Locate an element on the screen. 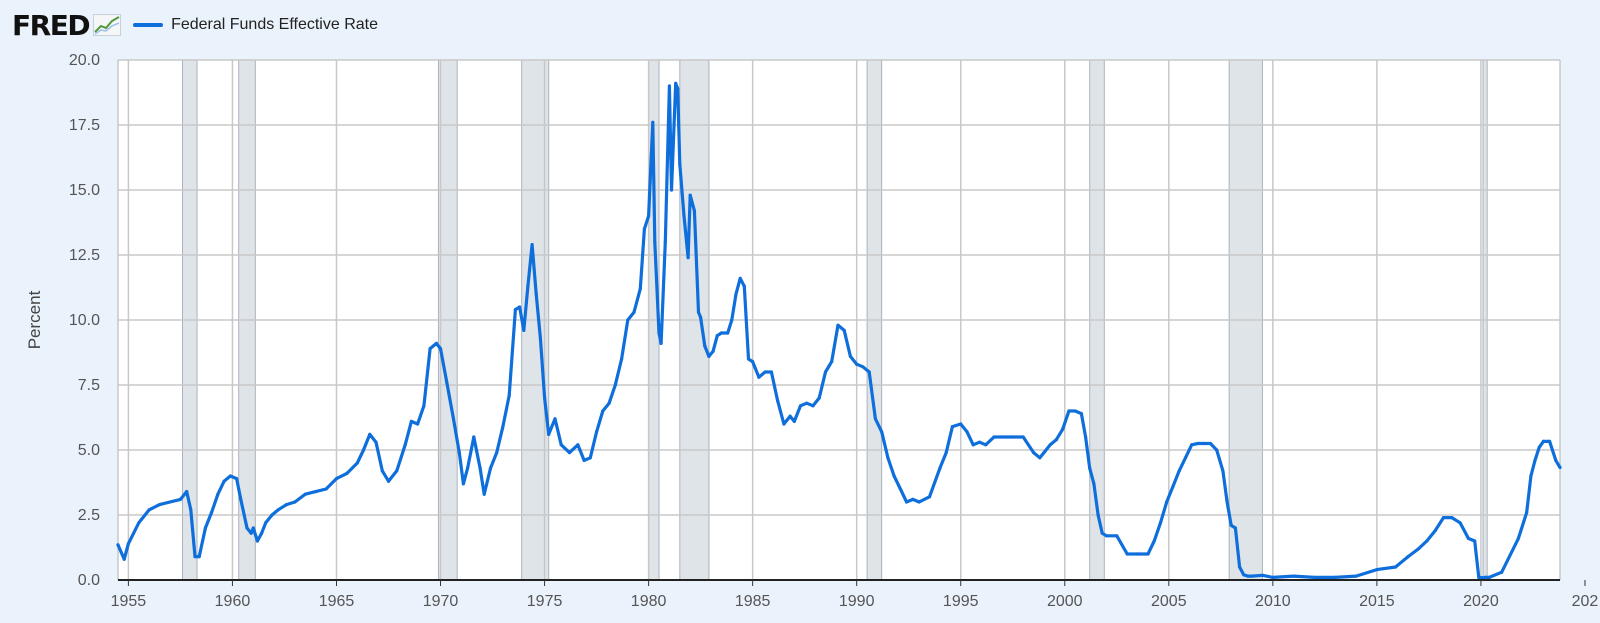  x-tick-label: 1975 is located at coordinates (545, 601).